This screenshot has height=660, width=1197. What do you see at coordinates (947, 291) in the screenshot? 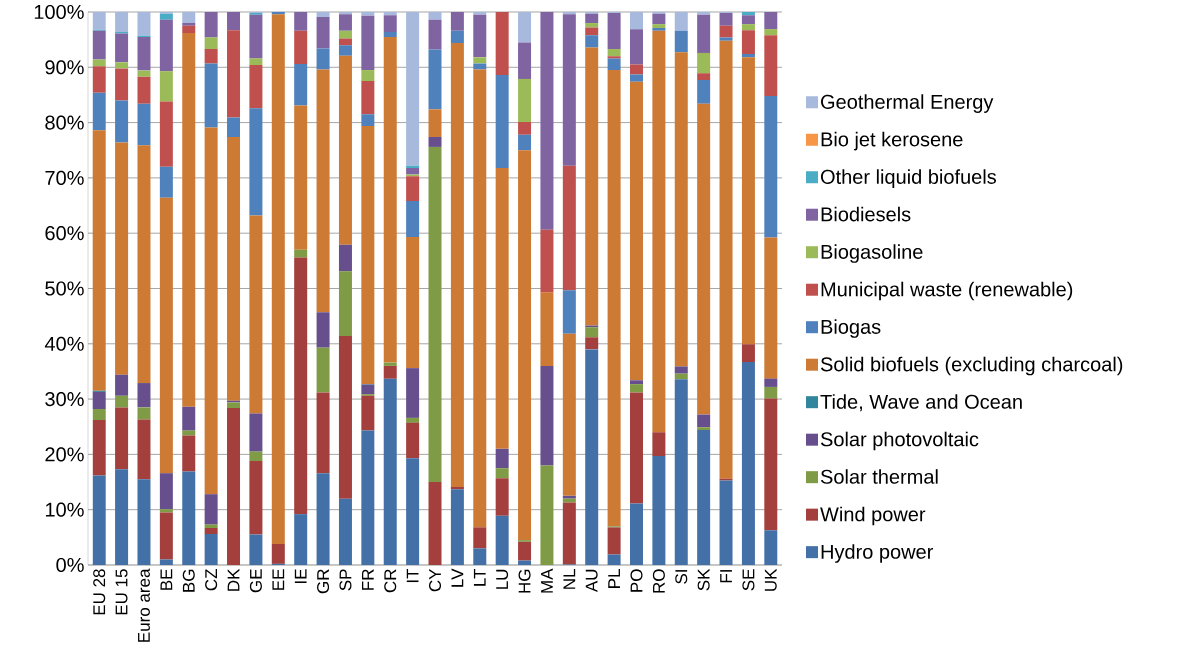
I see `legend-label: Municipal waste (renewable)` at bounding box center [947, 291].